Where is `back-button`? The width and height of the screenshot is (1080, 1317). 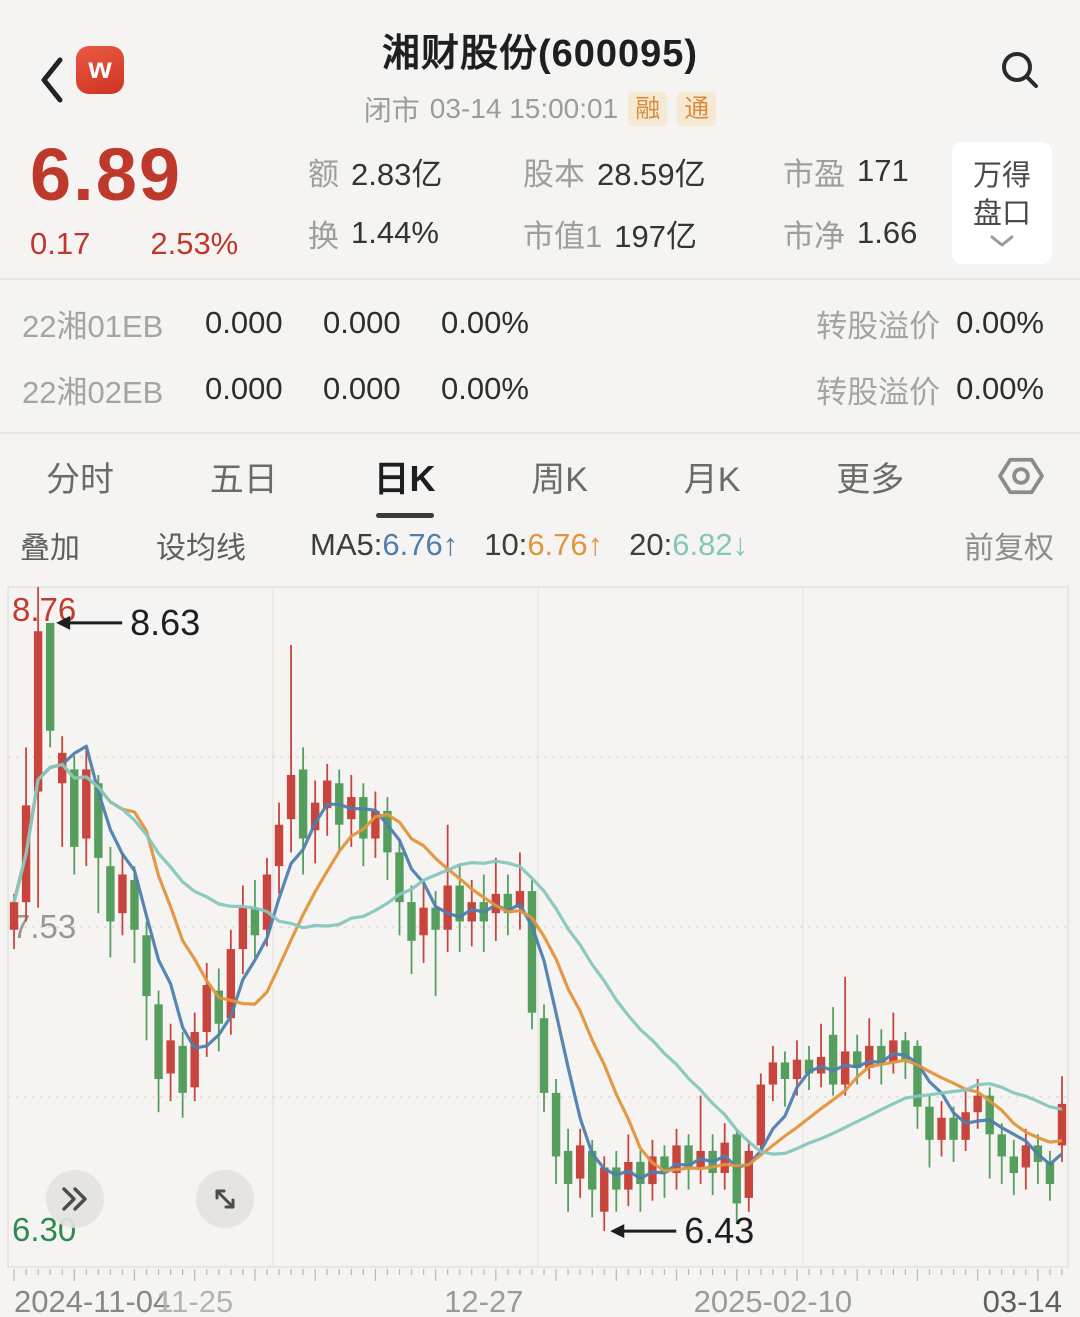 back-button is located at coordinates (54, 80).